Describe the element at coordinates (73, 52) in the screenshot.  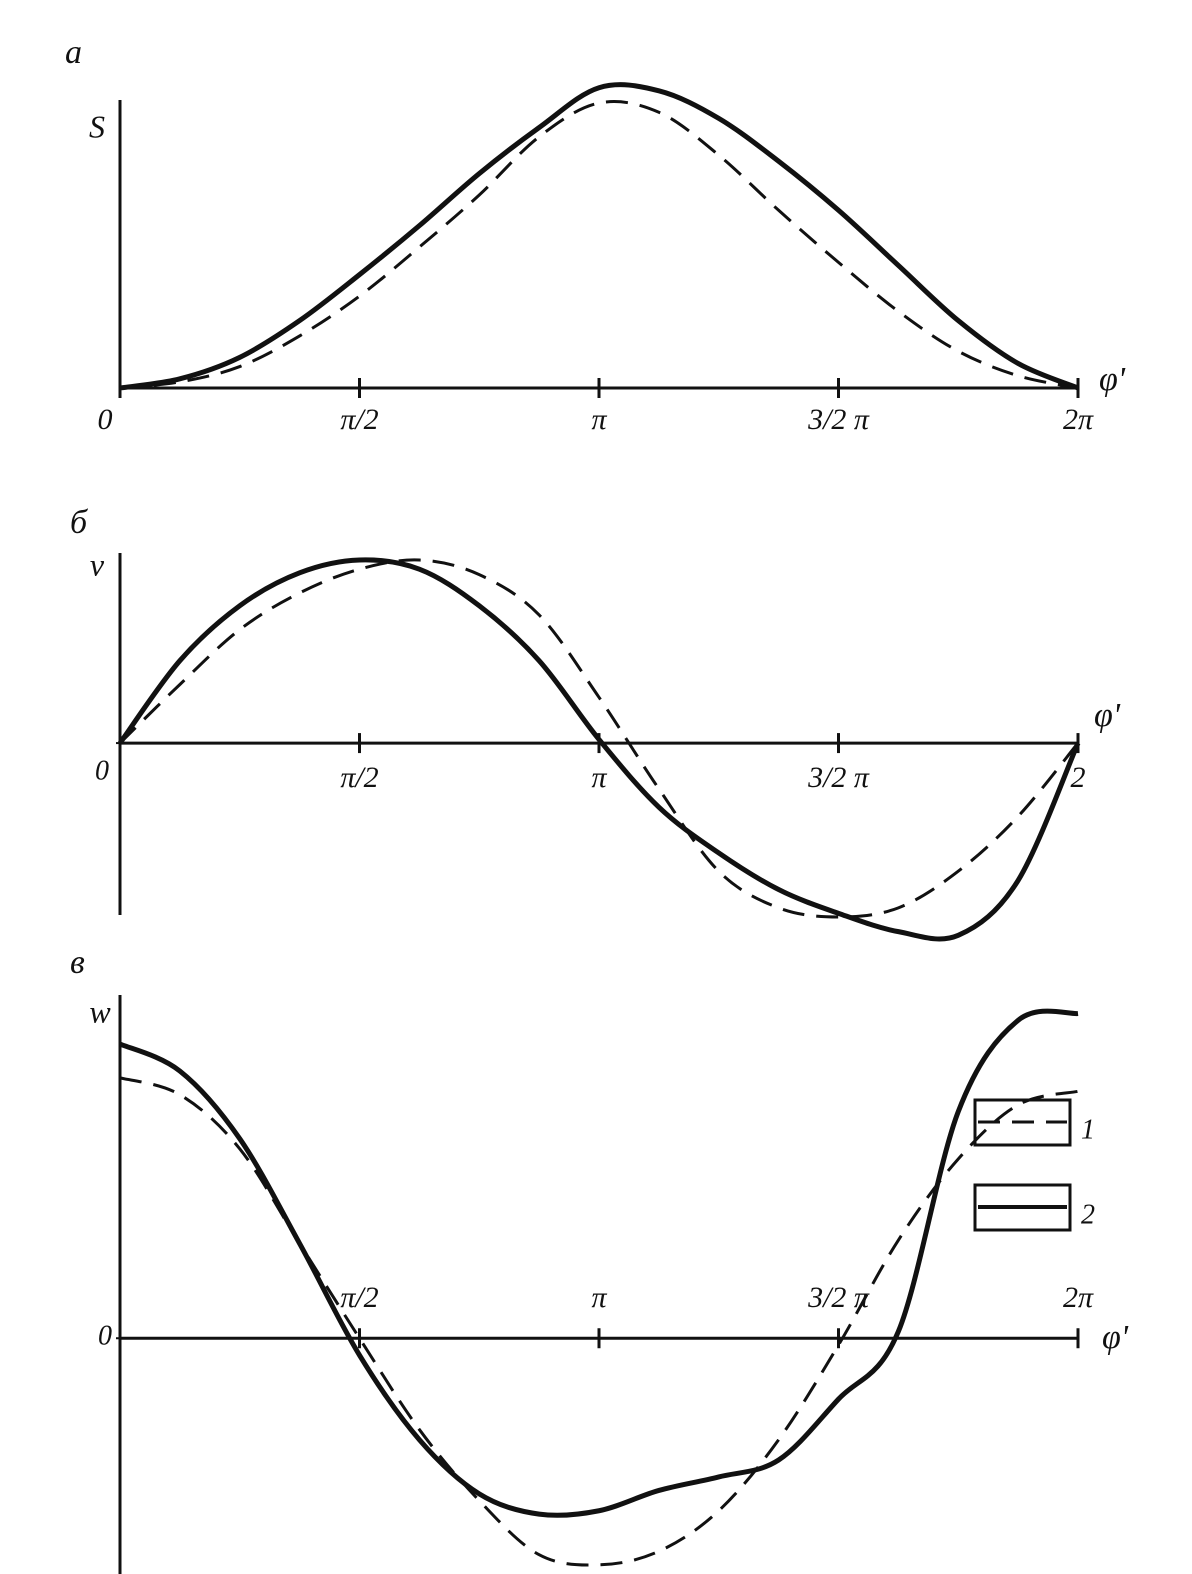
I see `panel-label: а` at that location.